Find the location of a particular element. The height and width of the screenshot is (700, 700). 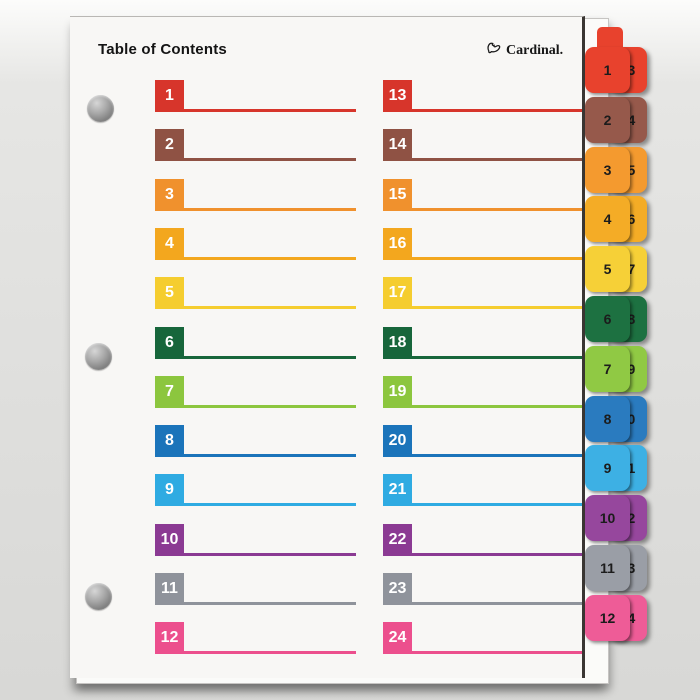

index-tabs: 131142153164175186197208219221023112412 is located at coordinates (620, 350).